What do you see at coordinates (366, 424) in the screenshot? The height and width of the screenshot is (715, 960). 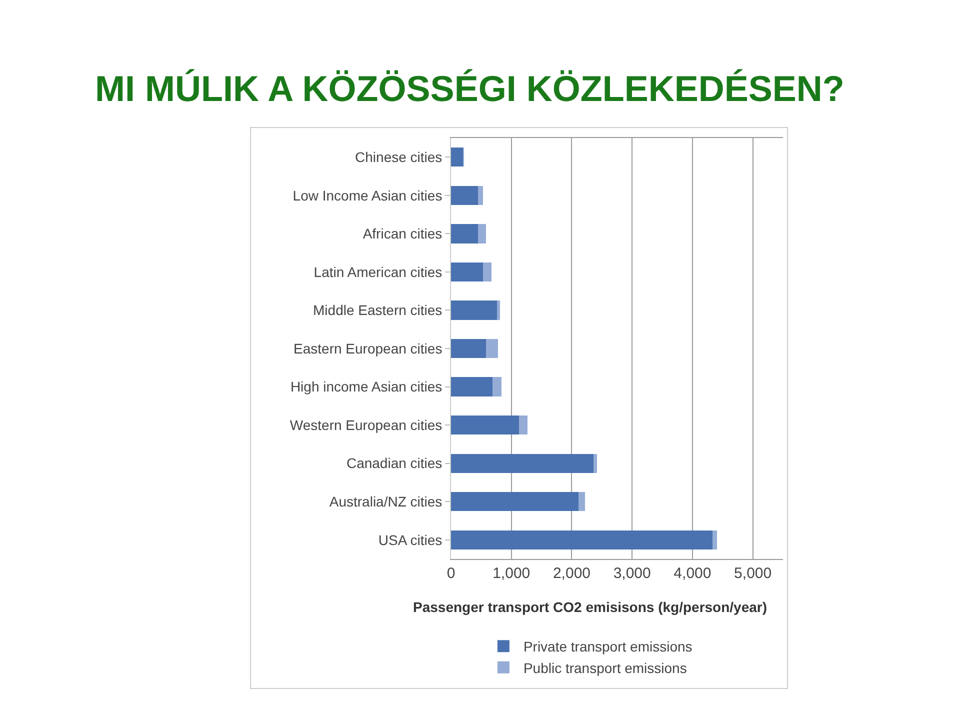 I see `y-tick-label: Western European cities` at bounding box center [366, 424].